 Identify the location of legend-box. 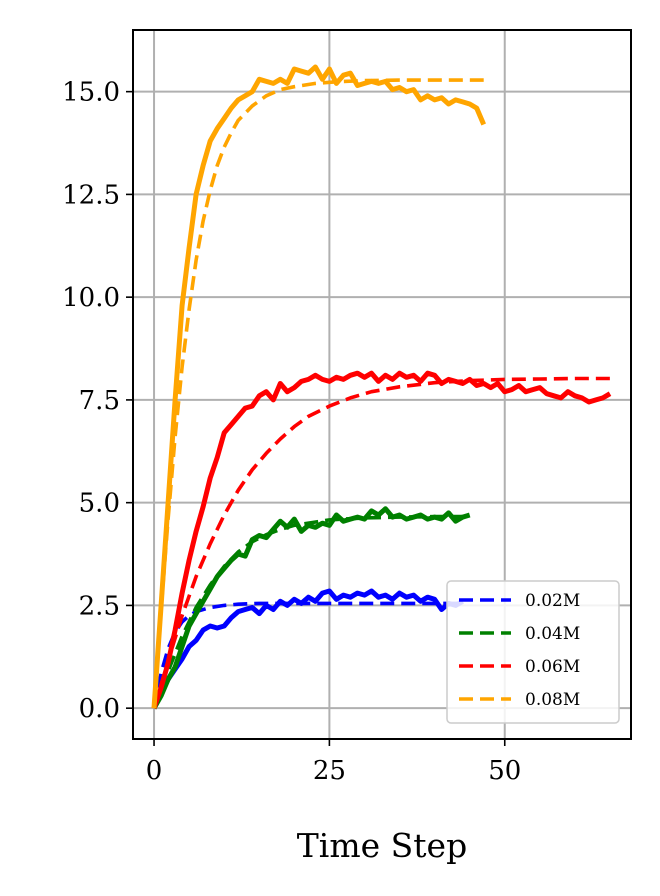
(533, 652).